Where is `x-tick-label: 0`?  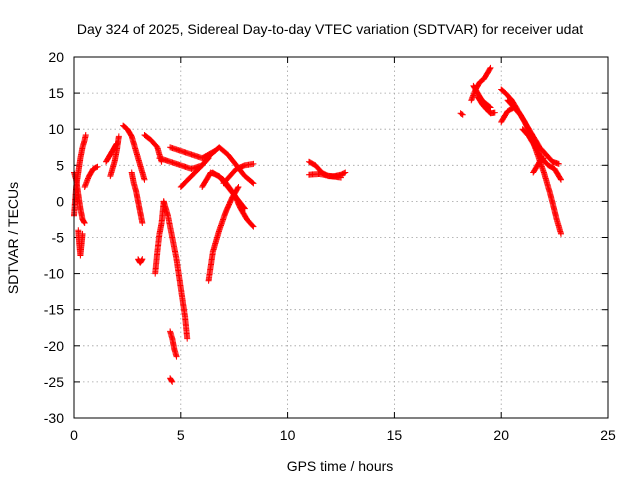
x-tick-label: 0 is located at coordinates (74, 435).